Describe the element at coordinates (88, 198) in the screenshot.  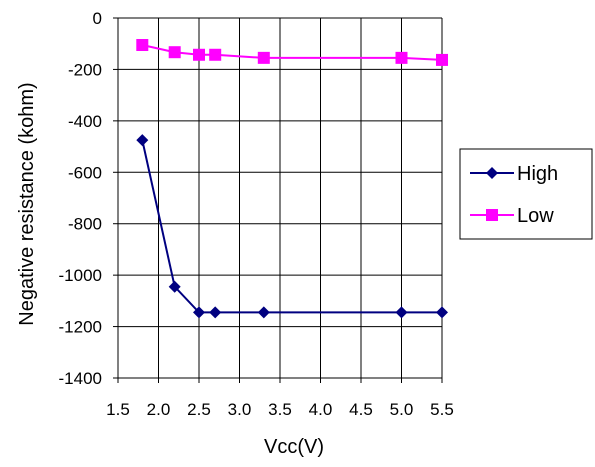
I see `y-axis-ticks: 0 -200 -400 -600 -800 -1000 -1200 -1400` at that location.